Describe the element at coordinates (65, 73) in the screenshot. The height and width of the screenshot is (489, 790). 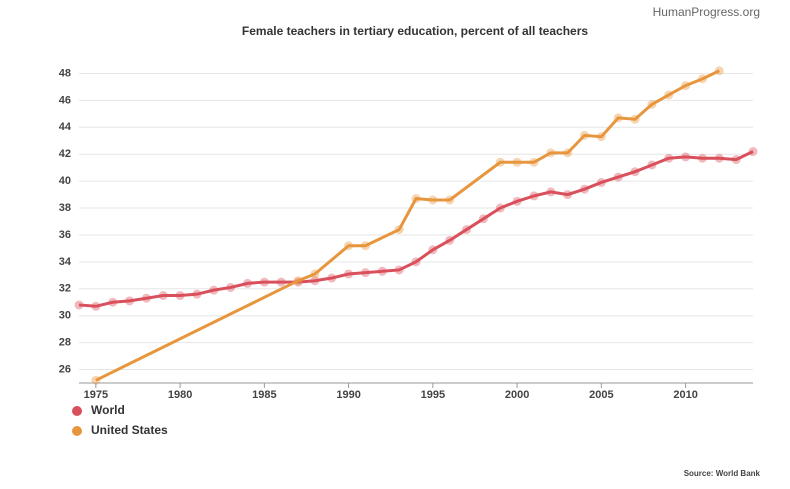
I see `y-tick-label: 48` at that location.